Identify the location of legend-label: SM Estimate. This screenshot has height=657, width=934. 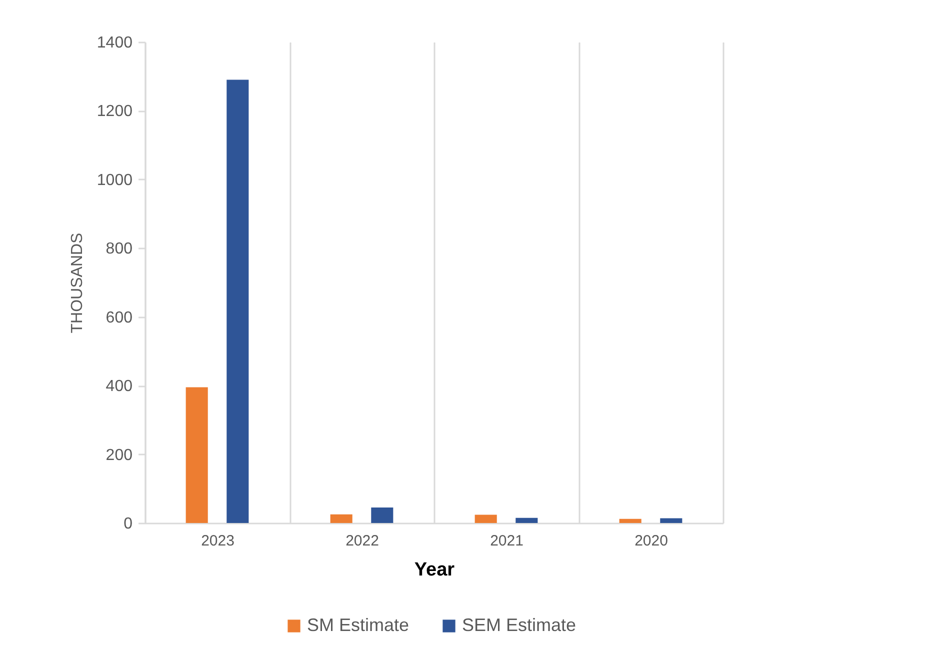
(358, 625).